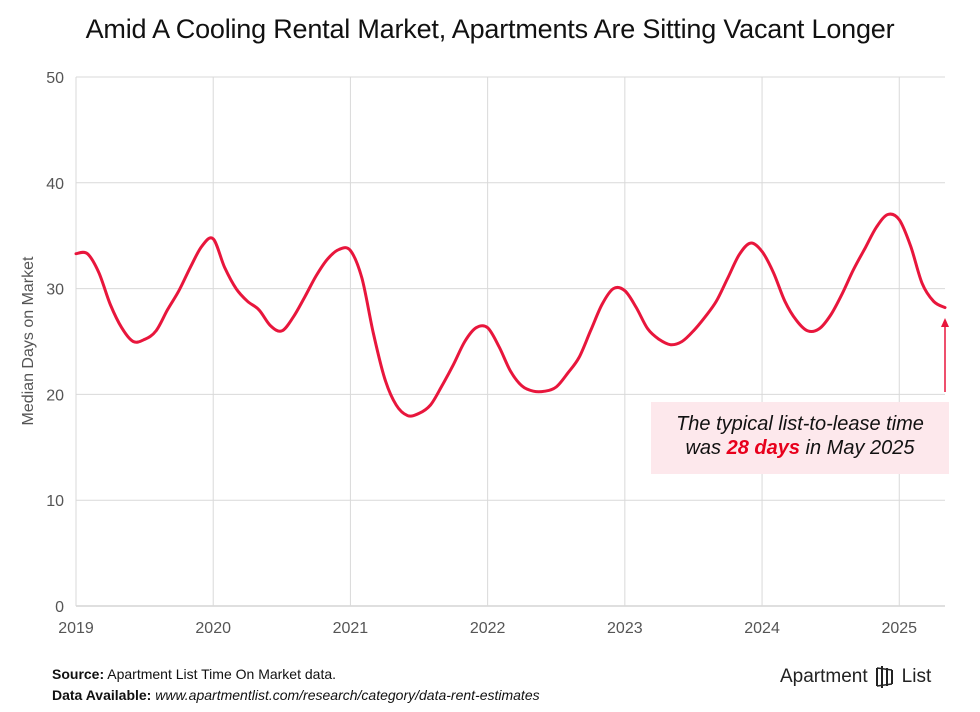  What do you see at coordinates (55, 184) in the screenshot?
I see `y-tick-label: 40` at bounding box center [55, 184].